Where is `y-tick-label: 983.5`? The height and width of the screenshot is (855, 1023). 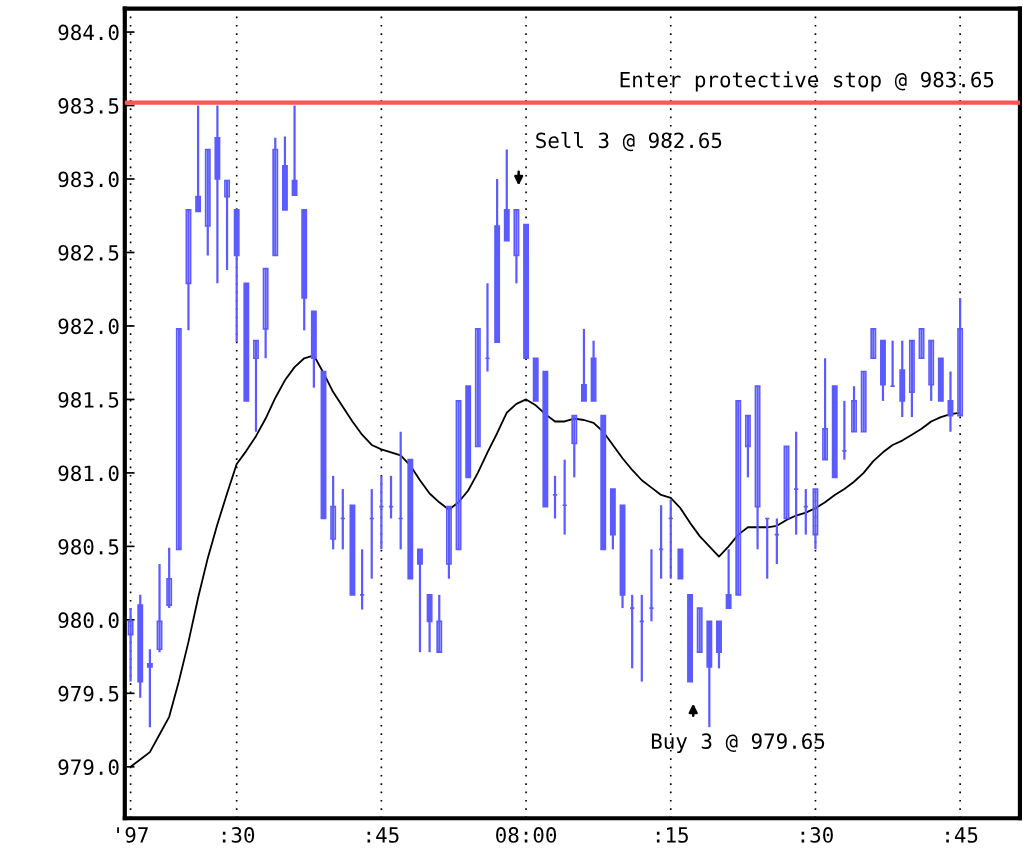 y-tick-label: 983.5 is located at coordinates (88, 106).